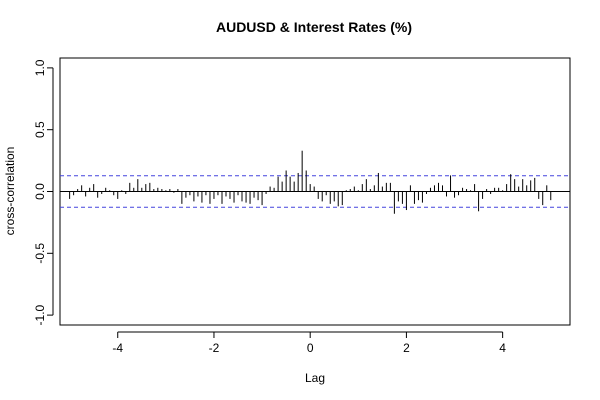 Image resolution: width=600 pixels, height=400 pixels. What do you see at coordinates (117, 348) in the screenshot?
I see `x-tick-label: -4` at bounding box center [117, 348].